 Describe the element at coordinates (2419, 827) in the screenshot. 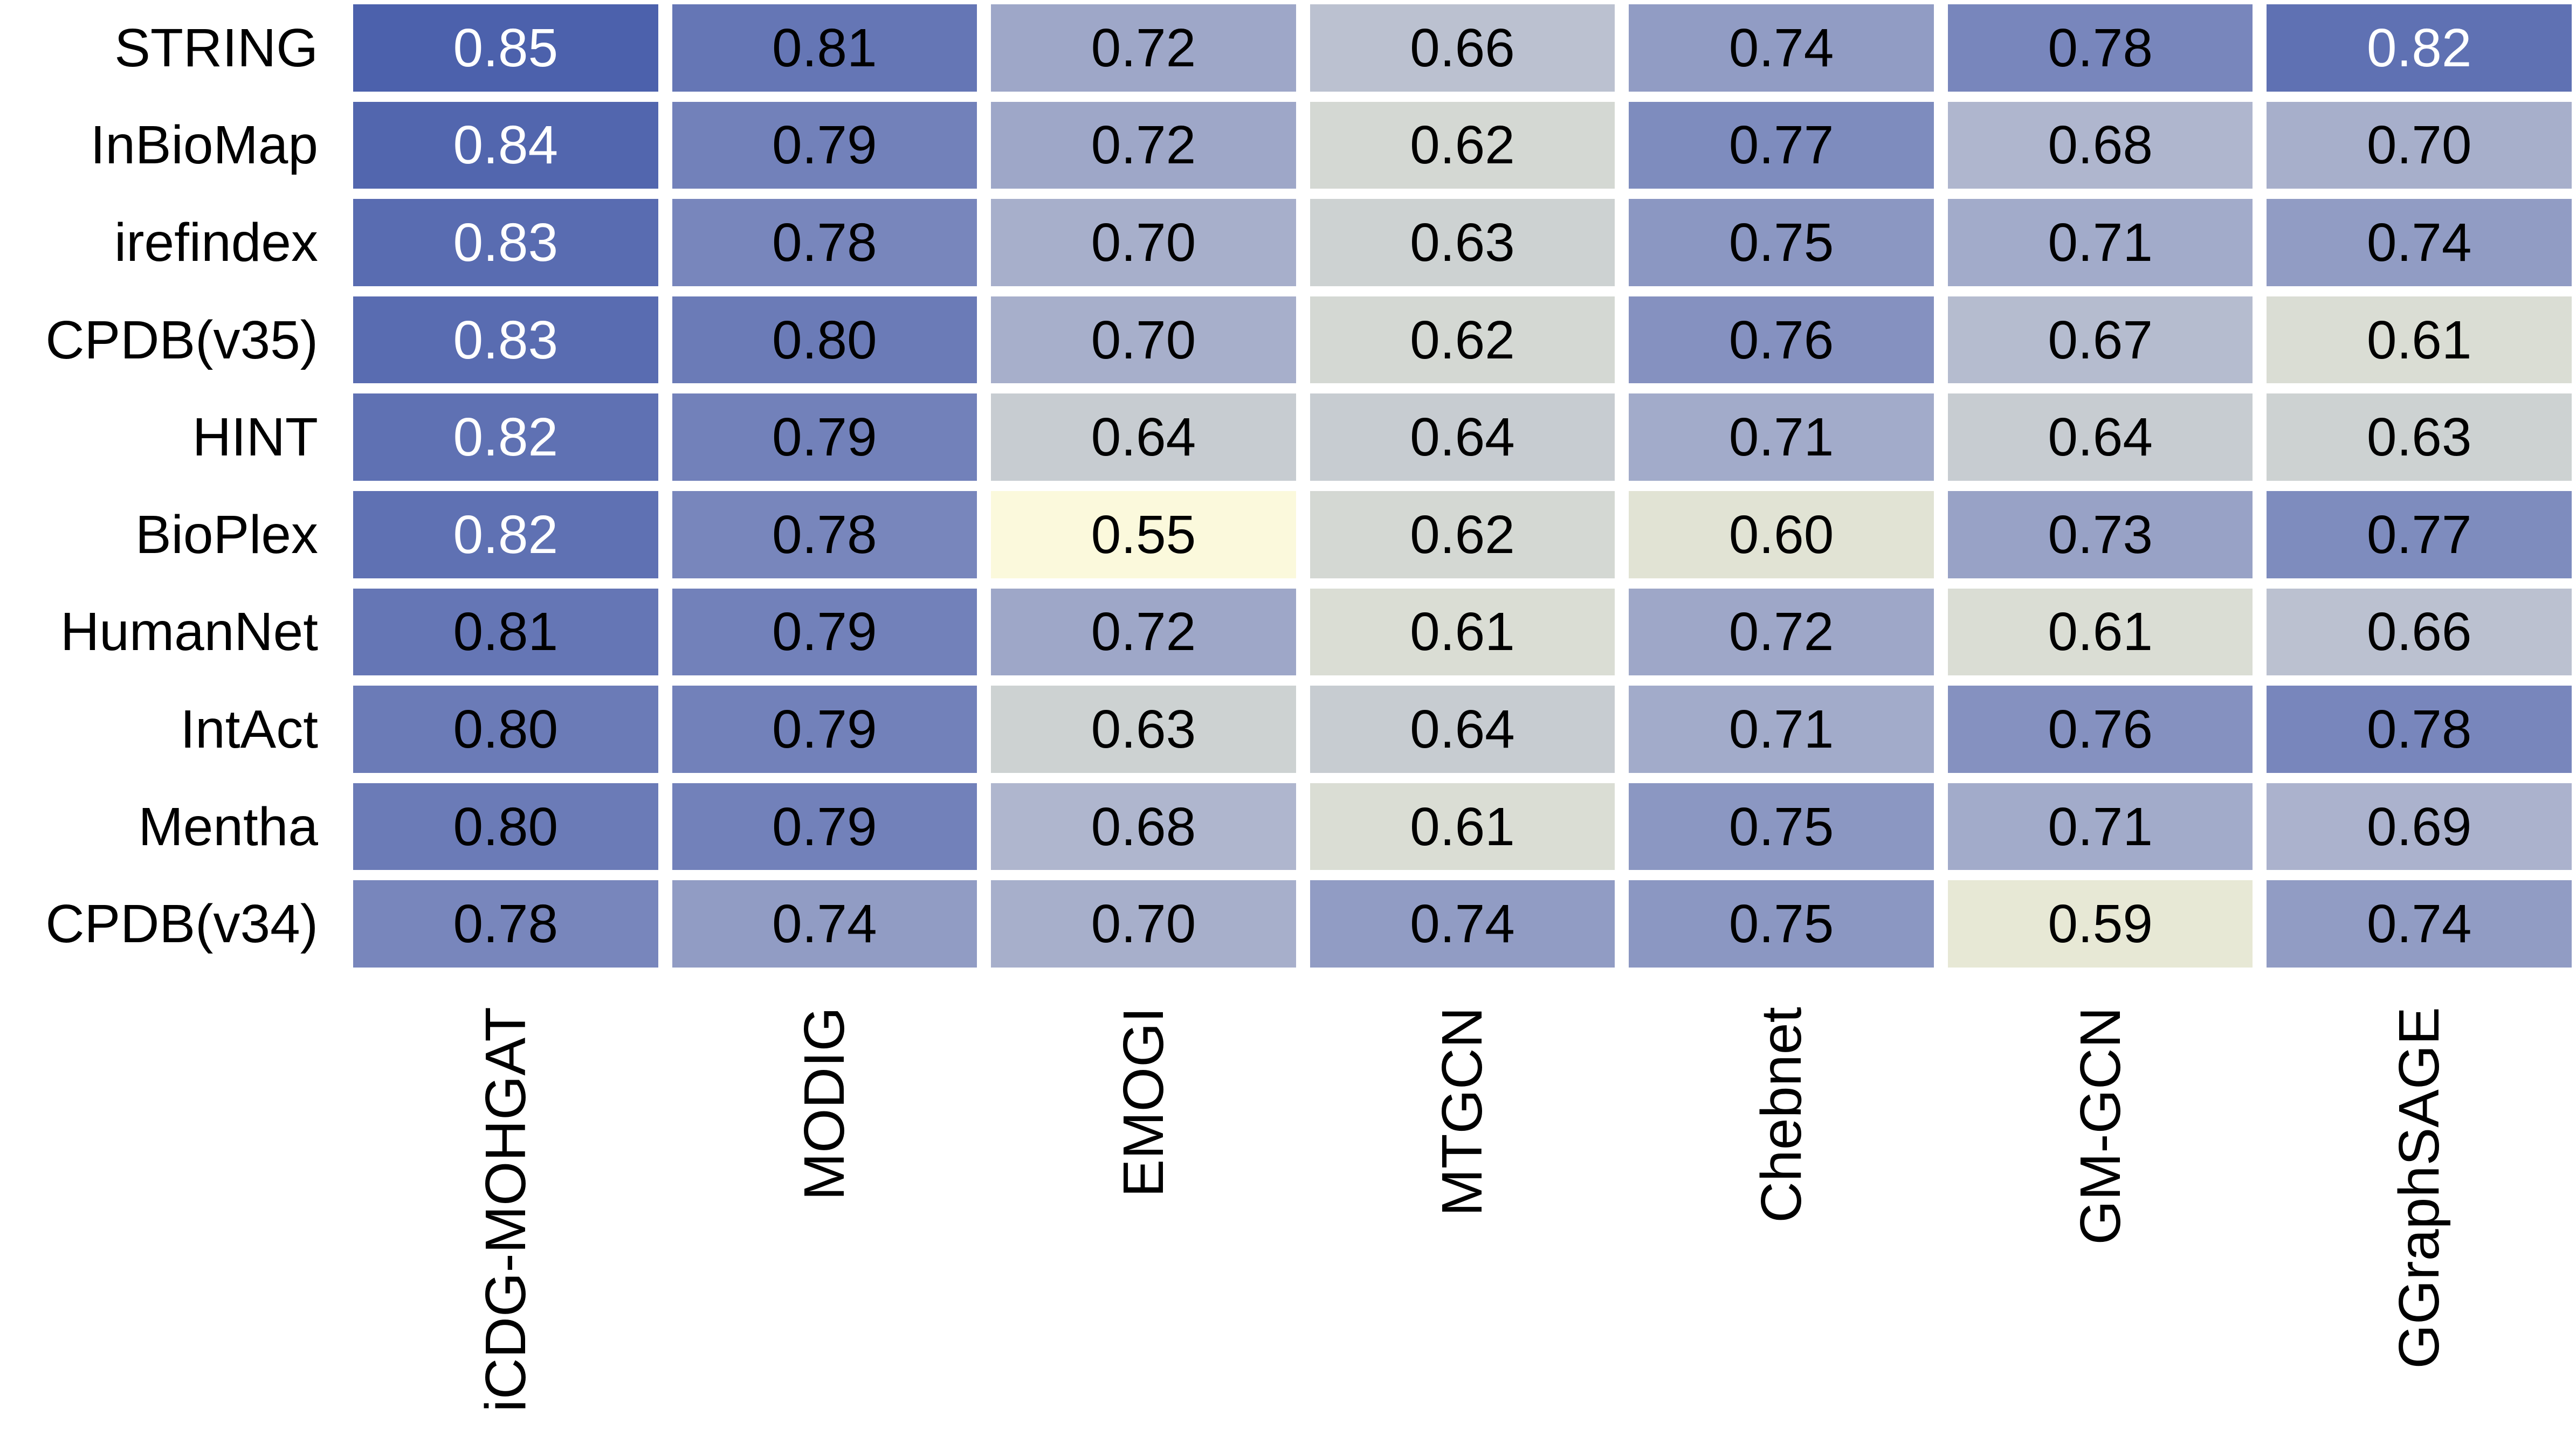

I see `heatmap-cell: 0.69` at that location.